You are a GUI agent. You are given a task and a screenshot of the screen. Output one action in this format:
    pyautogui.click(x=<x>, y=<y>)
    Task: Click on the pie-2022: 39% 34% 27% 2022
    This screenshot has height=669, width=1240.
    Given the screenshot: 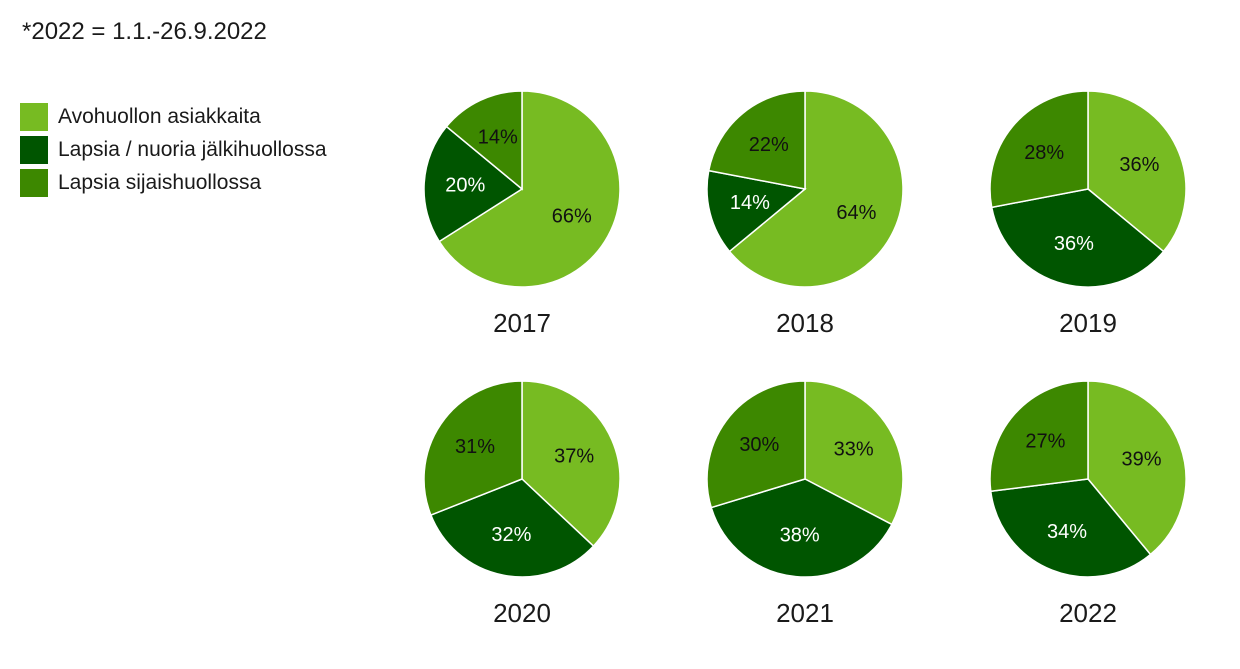 What is the action you would take?
    pyautogui.click(x=1088, y=504)
    